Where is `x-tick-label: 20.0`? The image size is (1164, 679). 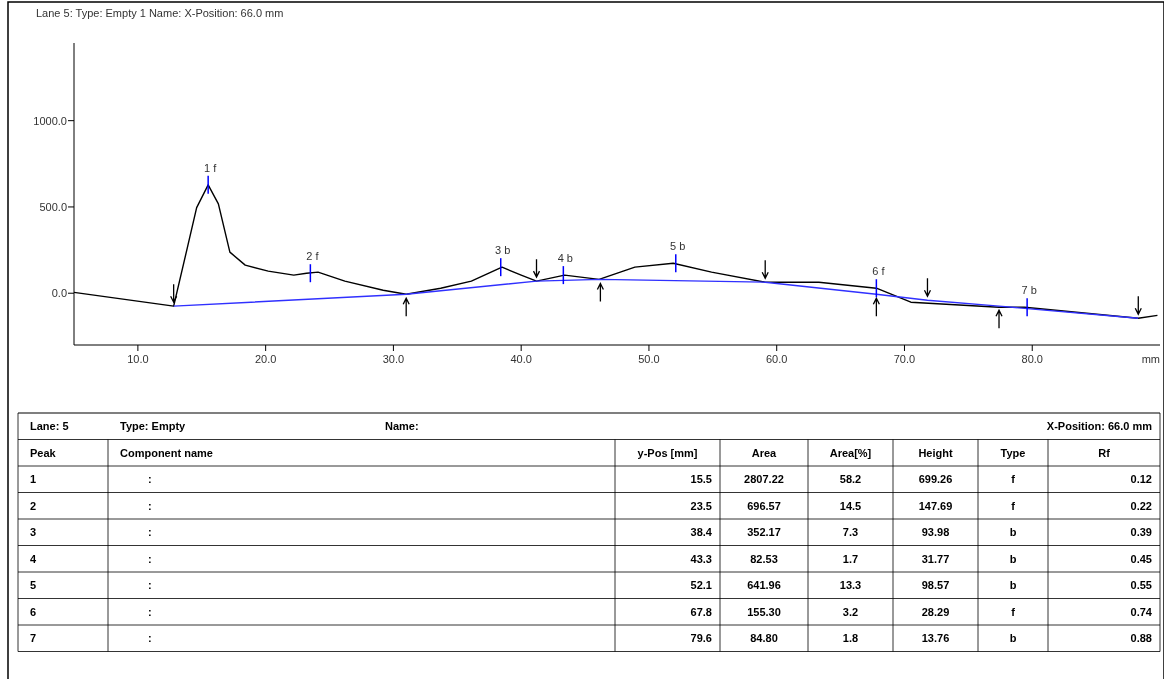
x-tick-label: 20.0 is located at coordinates (265, 359).